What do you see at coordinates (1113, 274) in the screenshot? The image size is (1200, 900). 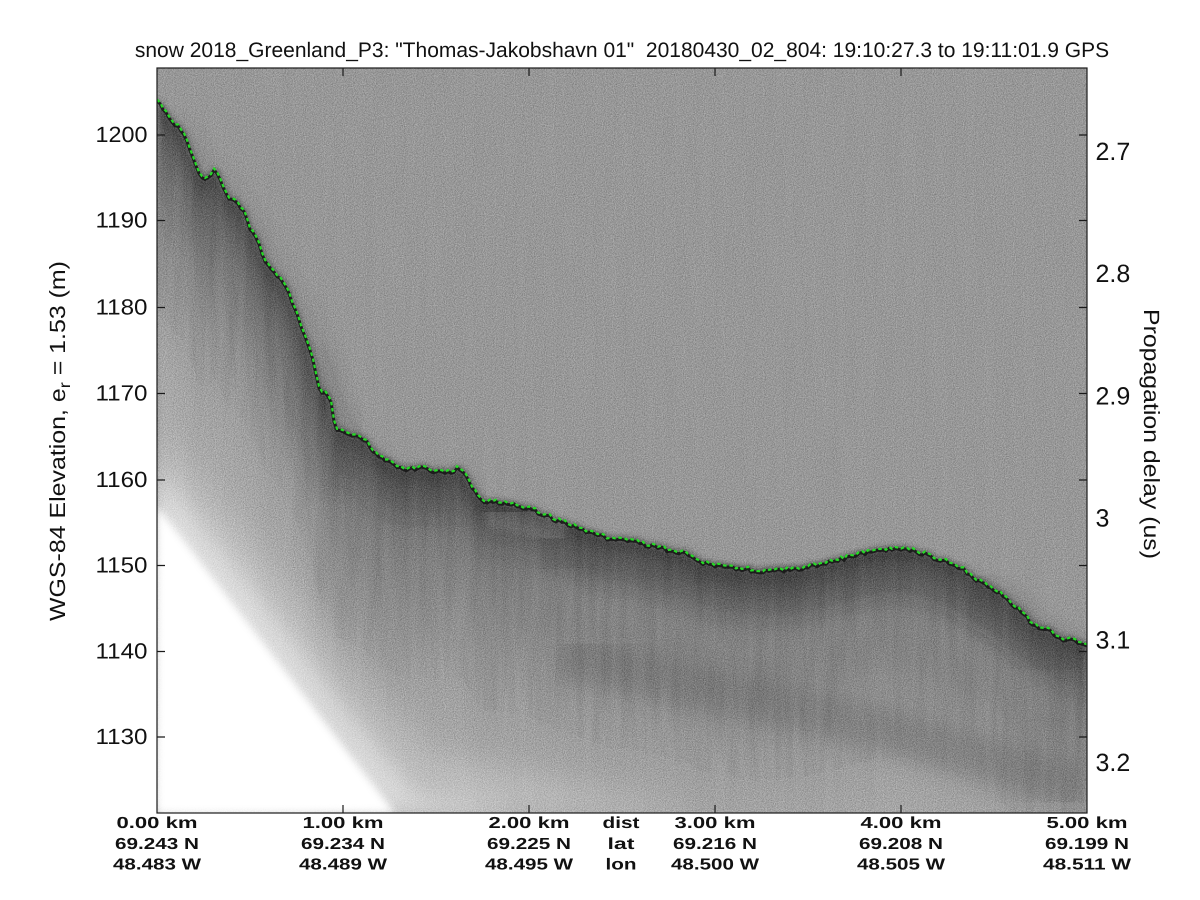 I see `svg-text: 2.8` at bounding box center [1113, 274].